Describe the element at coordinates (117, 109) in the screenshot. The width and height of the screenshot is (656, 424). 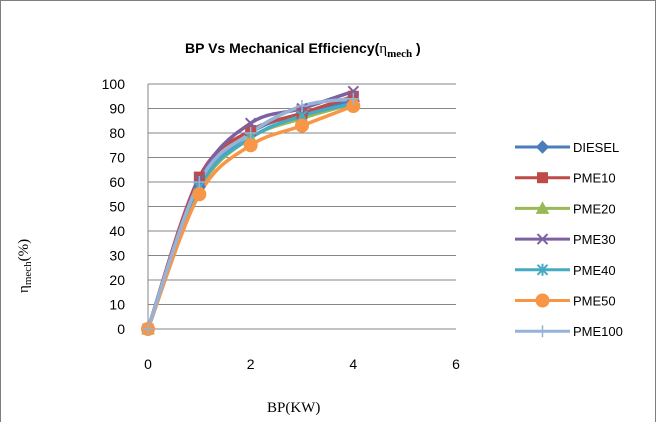
I see `y-tick-label-90: 90` at that location.